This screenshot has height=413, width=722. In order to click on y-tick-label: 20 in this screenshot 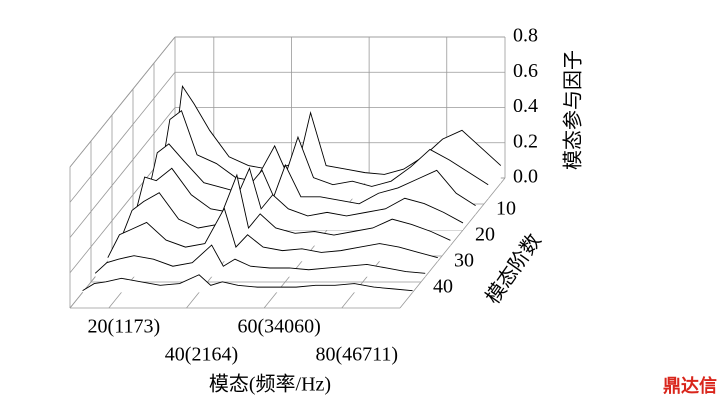, I will do `click(485, 235)`.